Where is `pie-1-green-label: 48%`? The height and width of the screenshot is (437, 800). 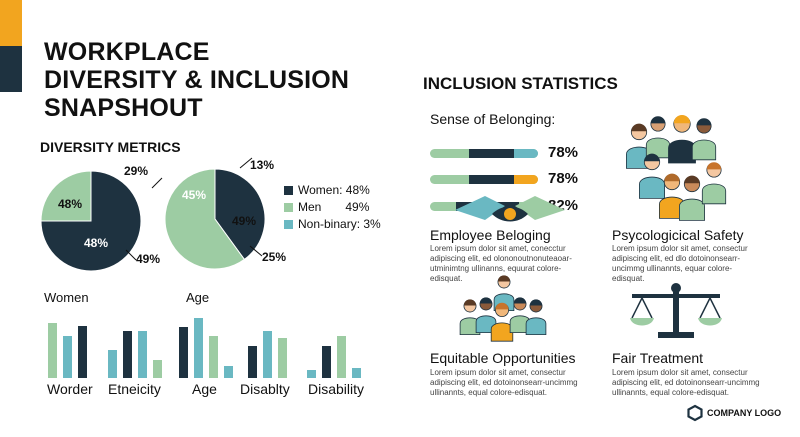
pie-1-green-label: 48% is located at coordinates (70, 204).